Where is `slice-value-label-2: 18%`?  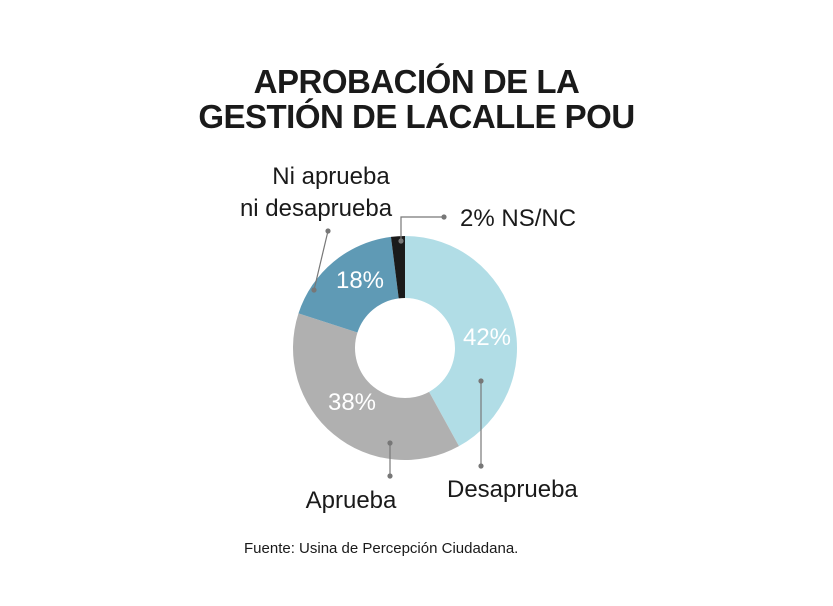
slice-value-label-2: 18% is located at coordinates (360, 280).